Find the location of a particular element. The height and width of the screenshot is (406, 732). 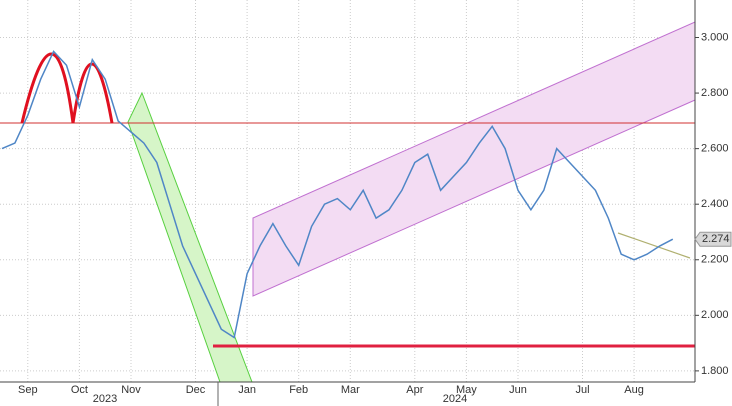

y-tick-label: 3.000 is located at coordinates (715, 37).